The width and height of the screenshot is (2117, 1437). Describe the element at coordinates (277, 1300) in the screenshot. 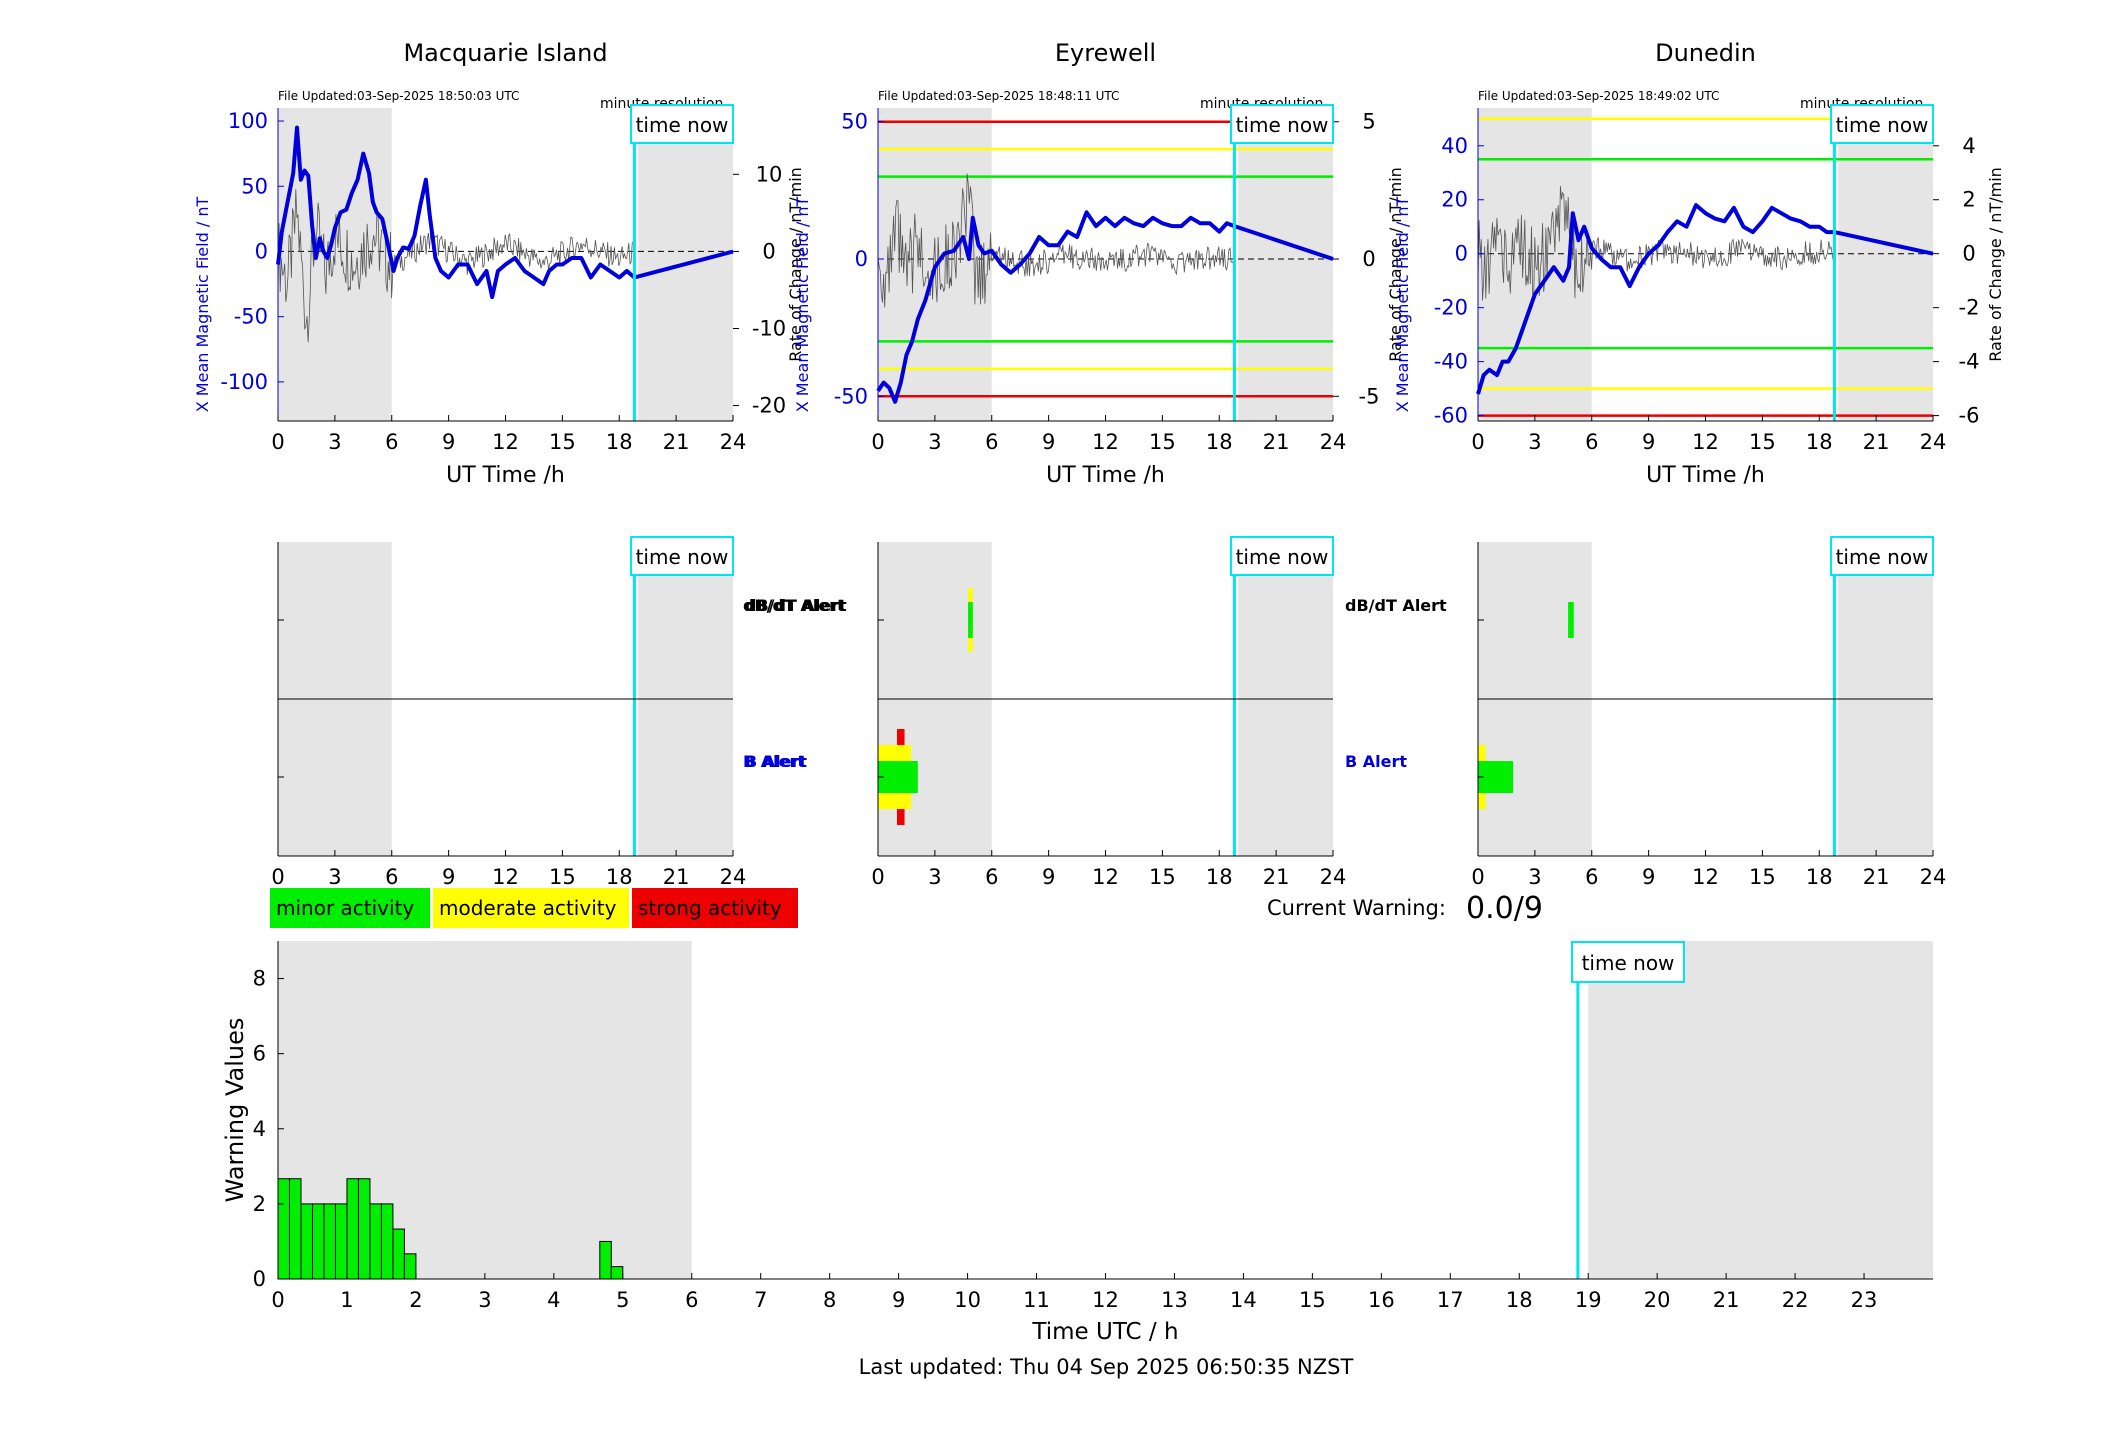

I see `warning-x-tick-label: 0` at that location.